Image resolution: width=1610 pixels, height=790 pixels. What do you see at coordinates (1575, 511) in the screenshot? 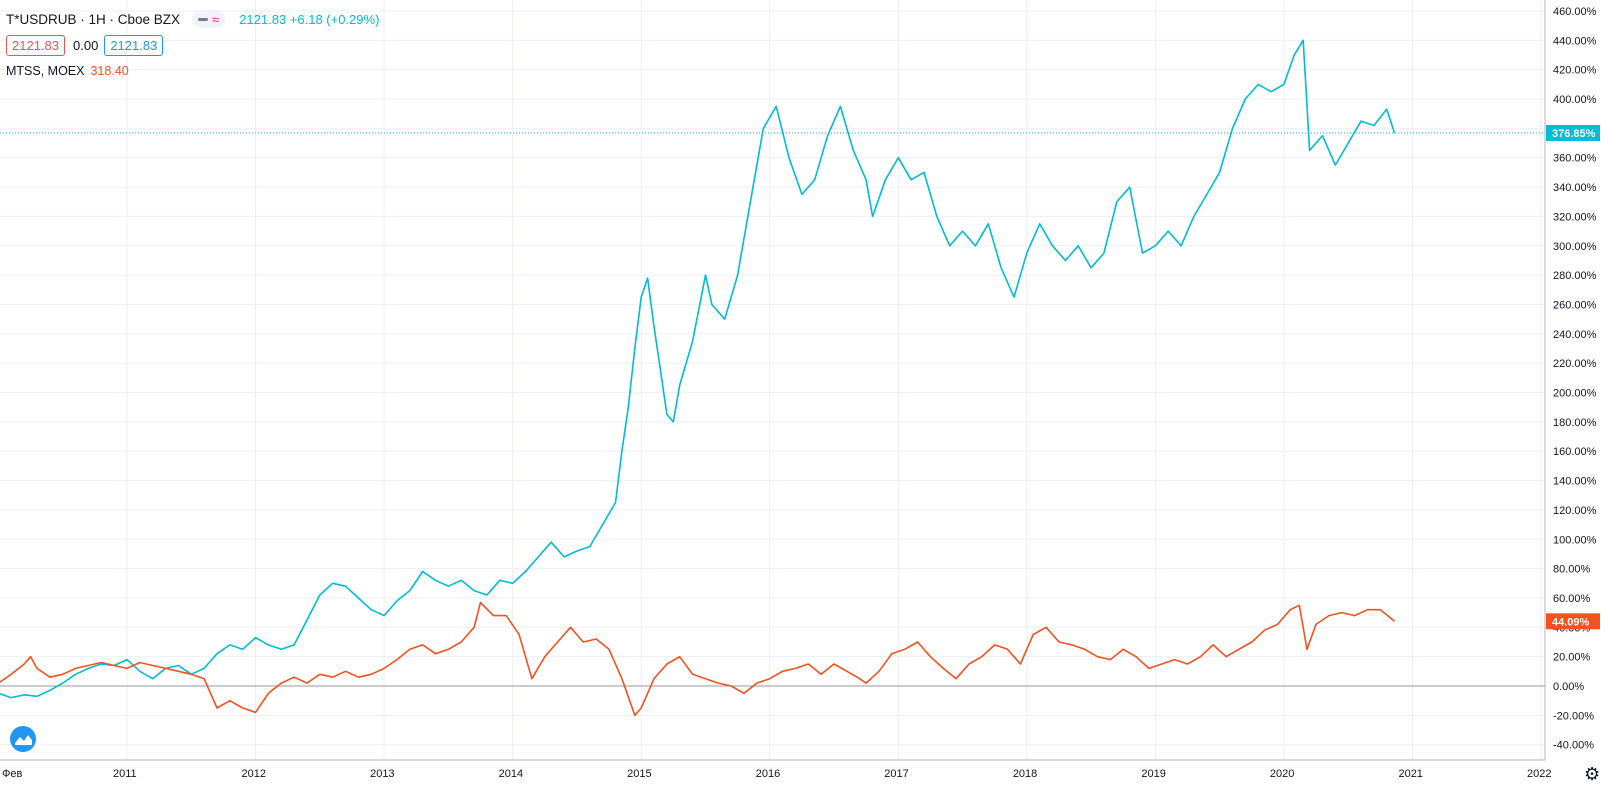
I see `y-tick-label: 120.00%` at bounding box center [1575, 511].